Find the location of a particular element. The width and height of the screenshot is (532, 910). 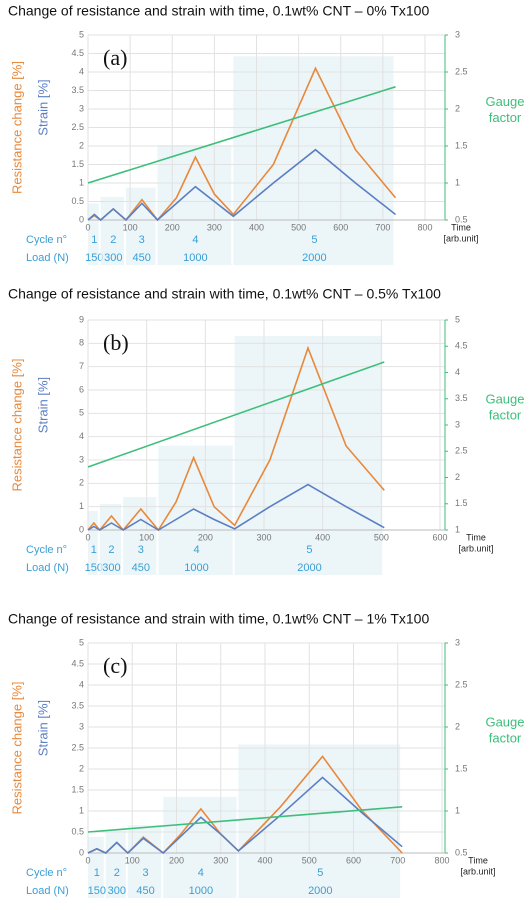

panel-label: (c) is located at coordinates (115, 665).